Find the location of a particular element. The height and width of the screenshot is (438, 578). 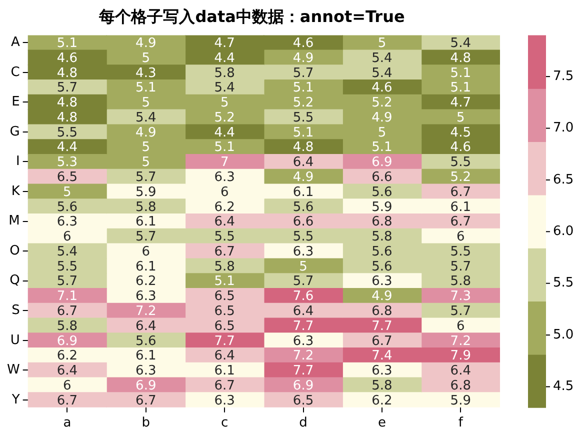

data-label: 7.6 is located at coordinates (303, 296).